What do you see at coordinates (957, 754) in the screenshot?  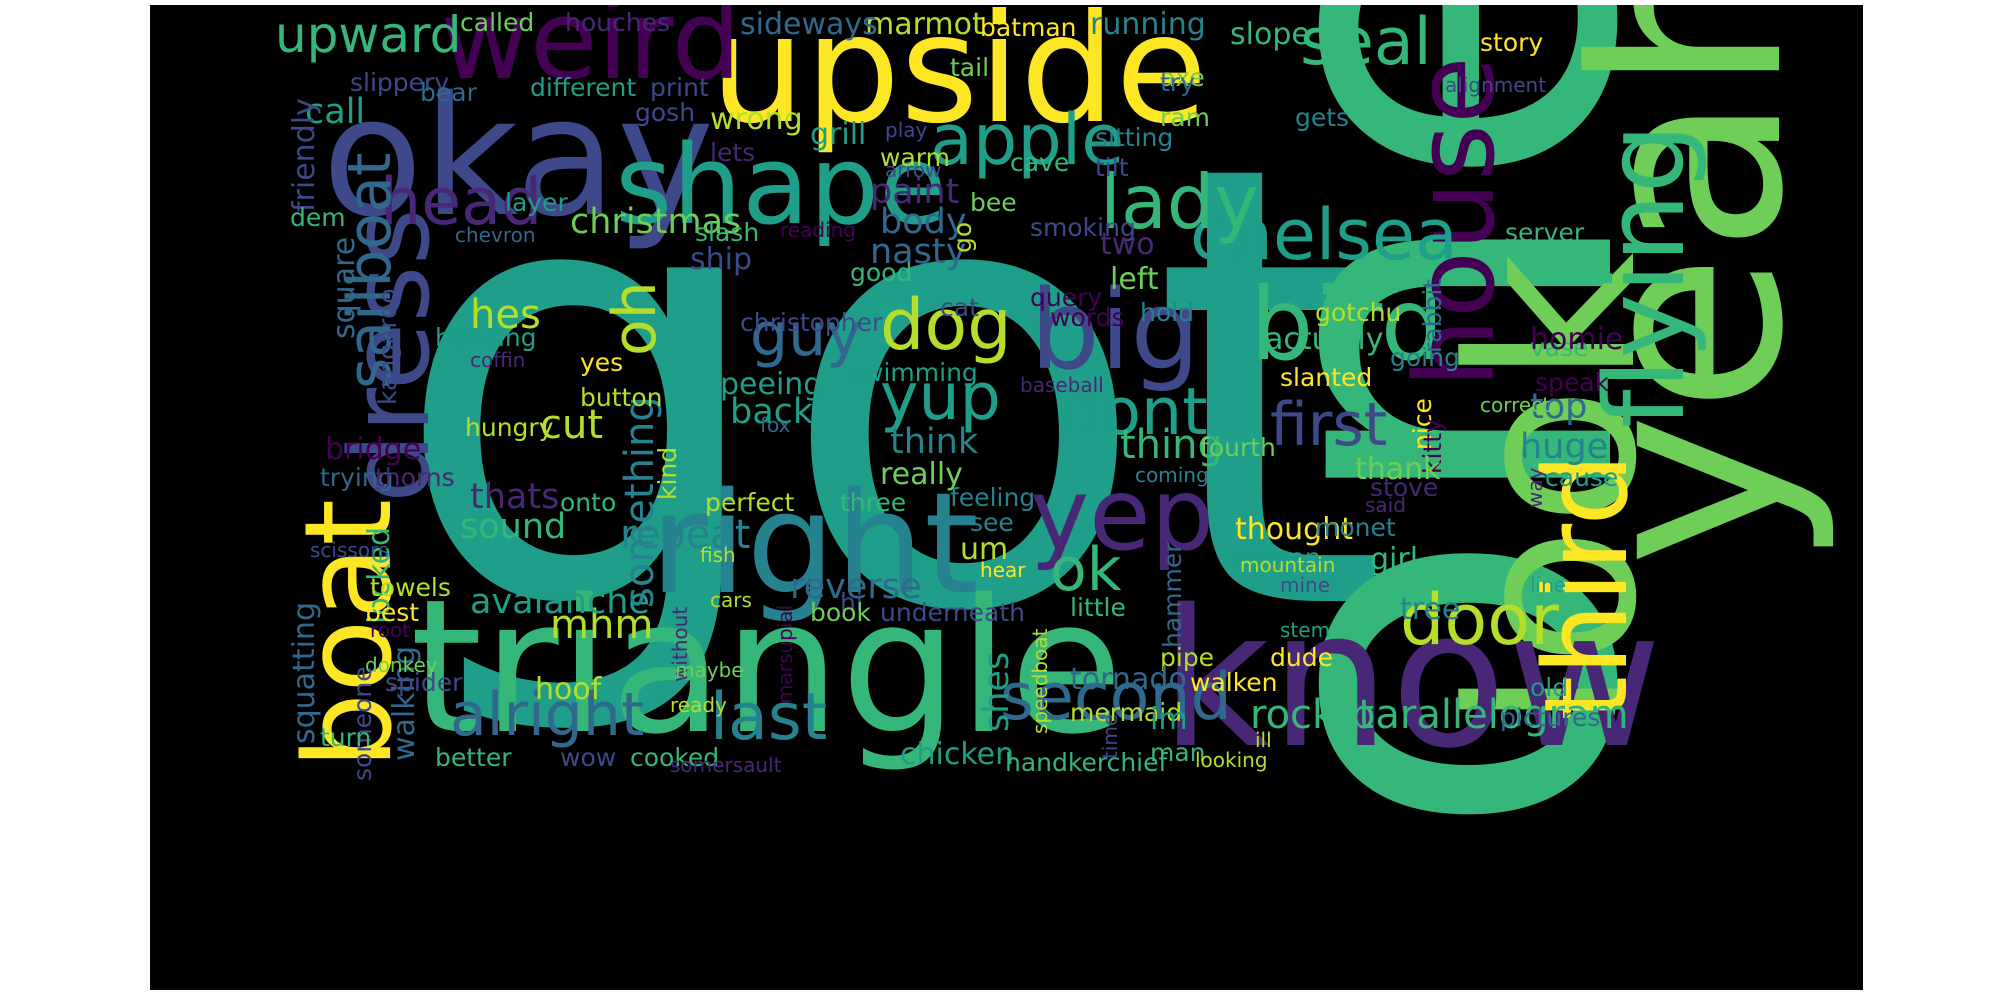 I see `word-chicken: chicken` at bounding box center [957, 754].